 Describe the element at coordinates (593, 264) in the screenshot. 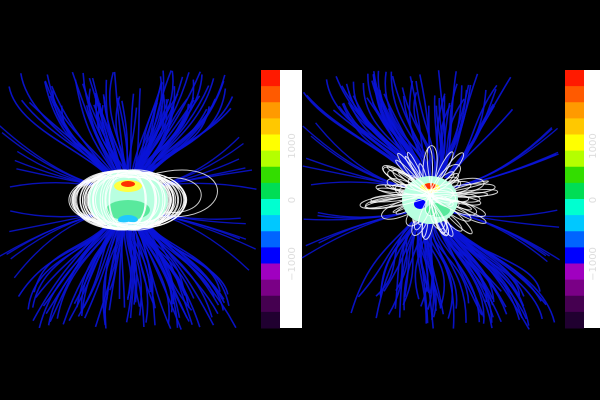

I see `right-colorbar-tick-minus-1000: −1000` at that location.